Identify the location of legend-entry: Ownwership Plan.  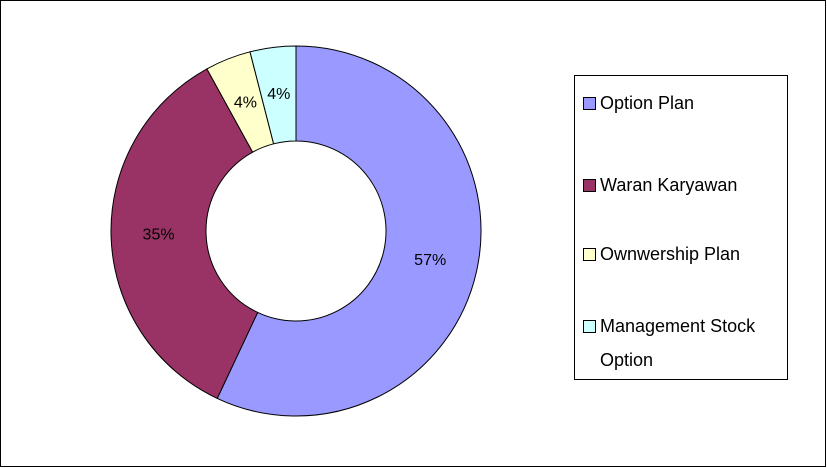
(683, 254).